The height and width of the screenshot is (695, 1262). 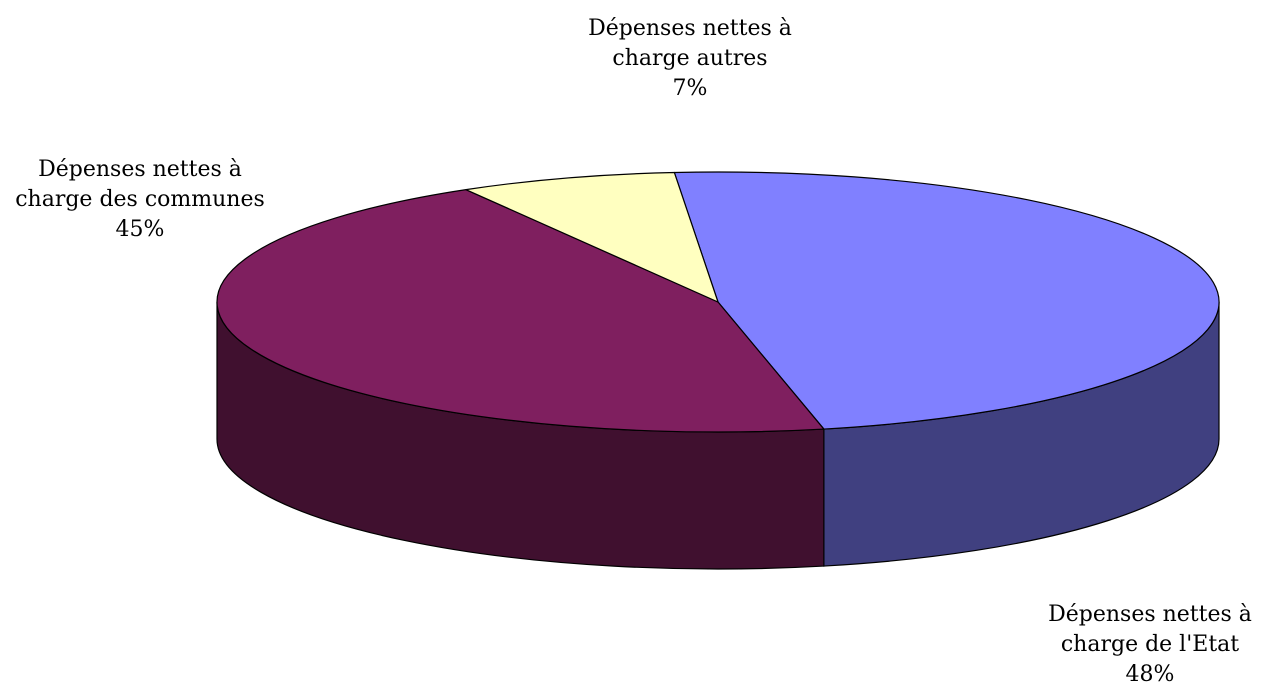 What do you see at coordinates (690, 88) in the screenshot?
I see `slice-label-autres-percent: 7%` at bounding box center [690, 88].